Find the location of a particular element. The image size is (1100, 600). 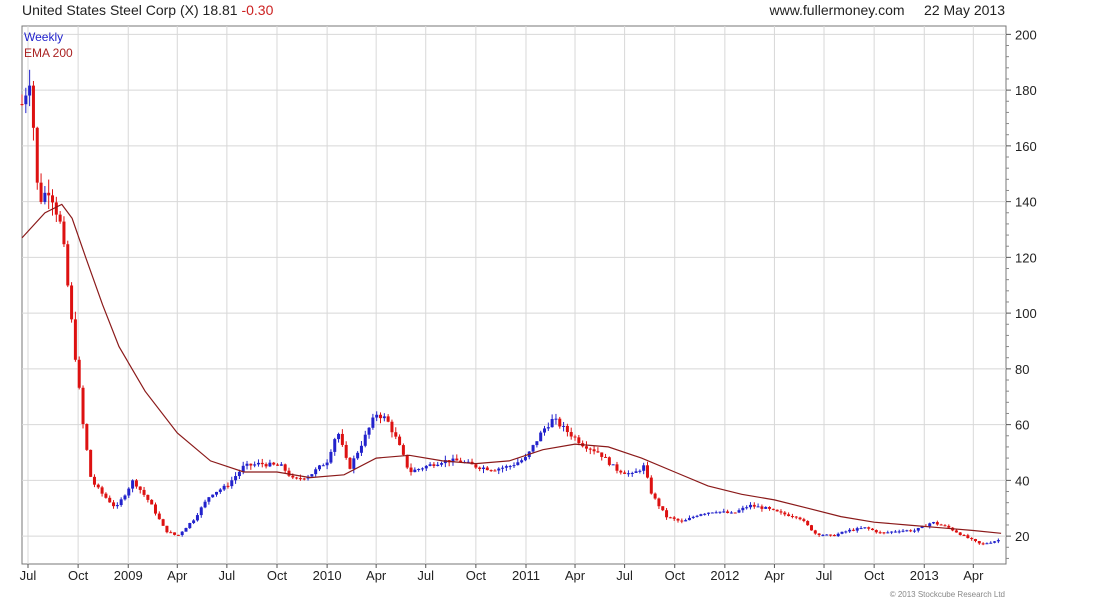

y-tick-label: 200 is located at coordinates (1026, 34).